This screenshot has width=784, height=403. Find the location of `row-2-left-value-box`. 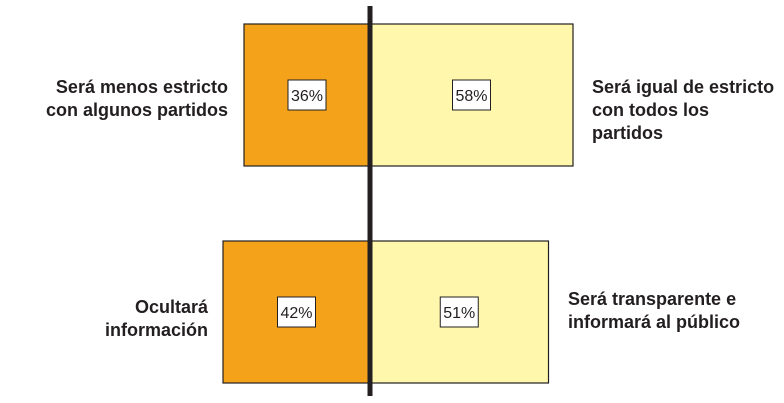

row-2-left-value-box is located at coordinates (296, 312).